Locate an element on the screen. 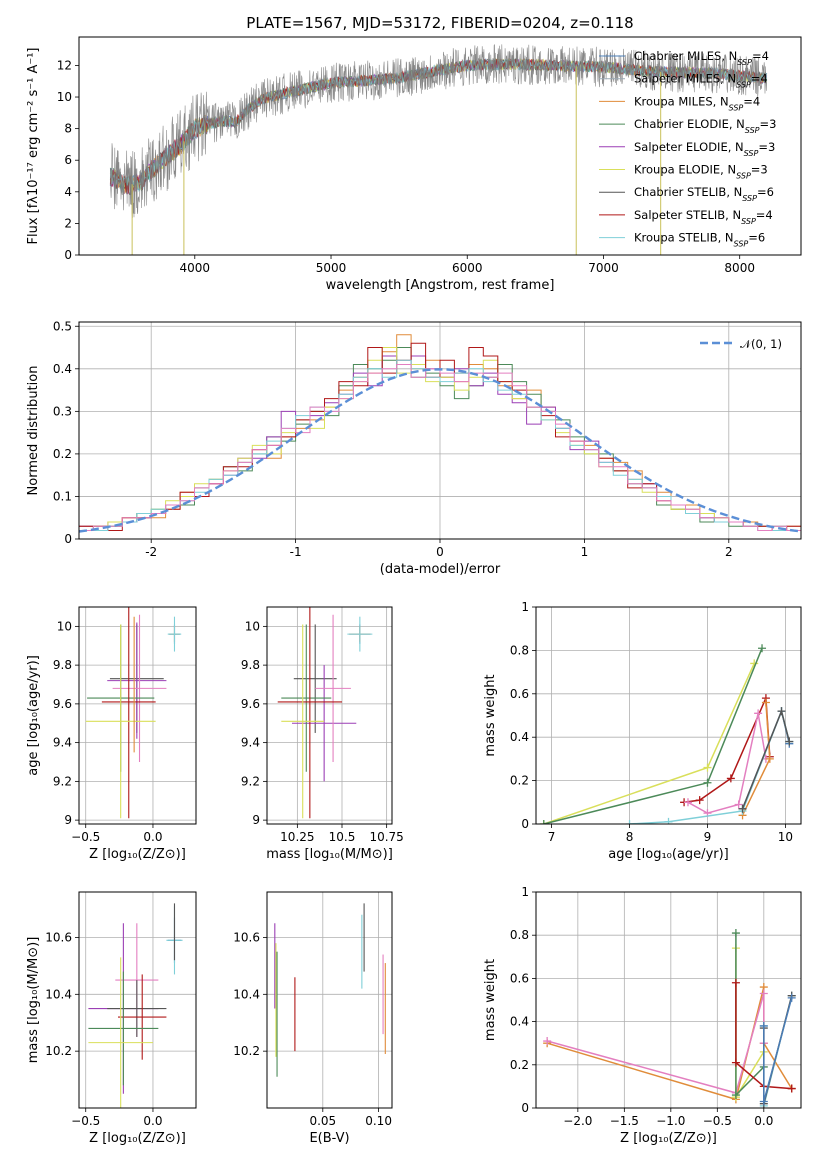 The height and width of the screenshot is (1170, 819). y-tick-label: 10.6 is located at coordinates (58, 937).